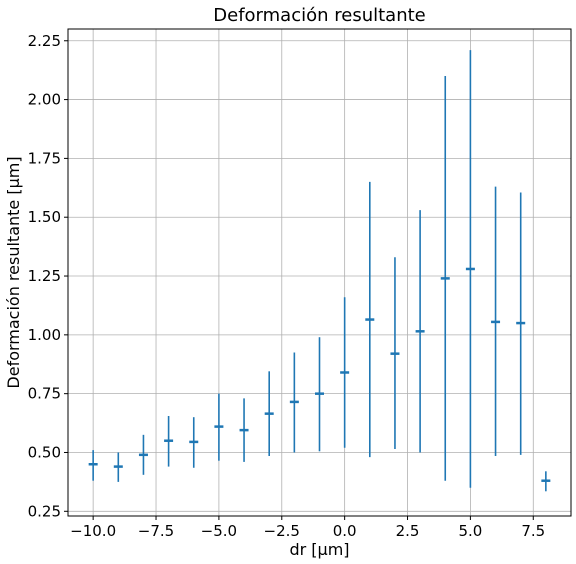 The width and height of the screenshot is (576, 564). I want to click on y-axis-label: Deformación resultante [µm], so click(13, 272).